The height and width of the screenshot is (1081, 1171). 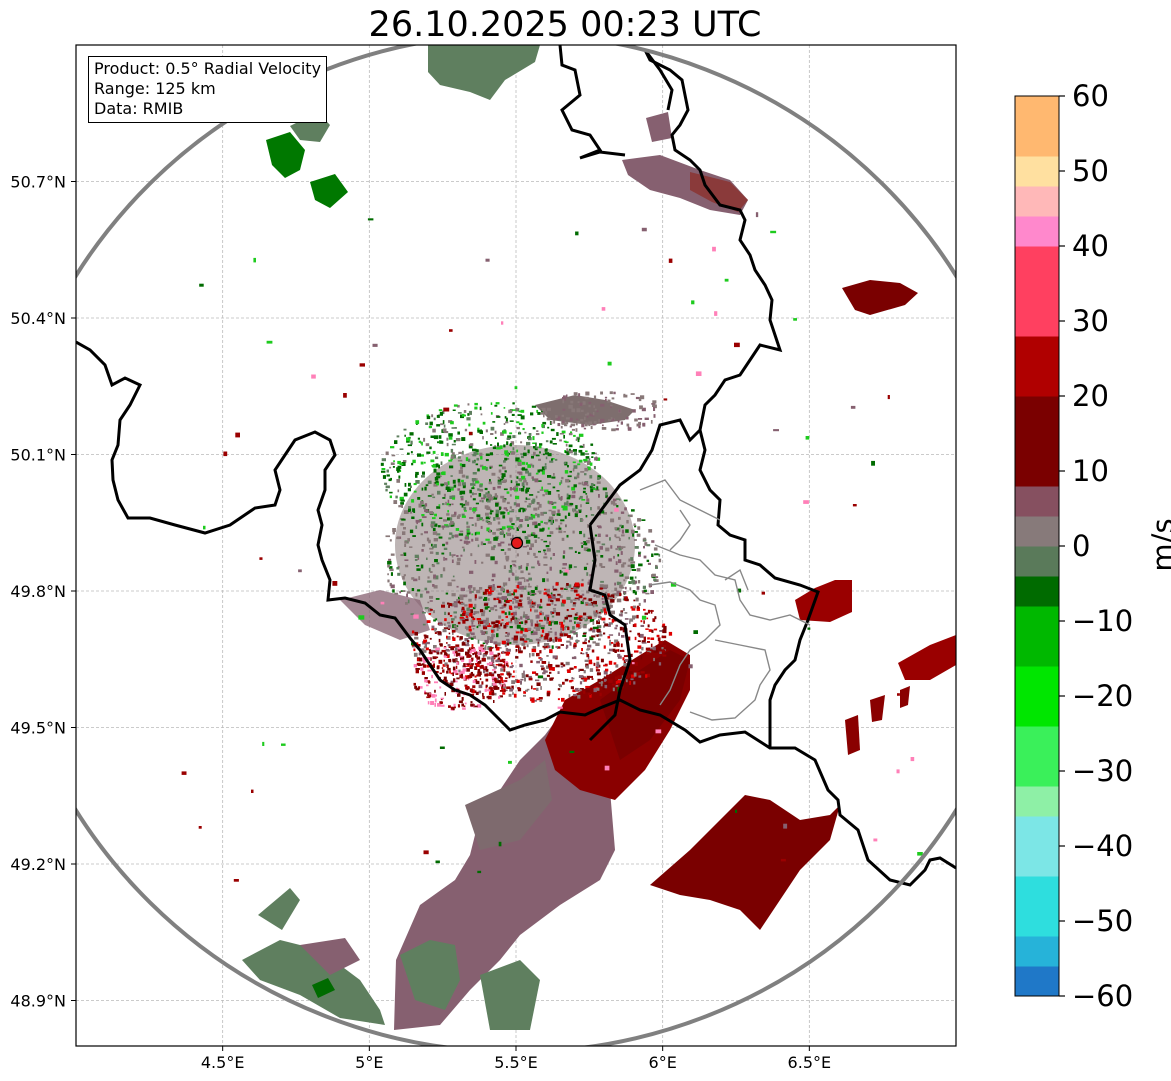 What do you see at coordinates (1037, 171) in the screenshot?
I see `colorbar-segment` at bounding box center [1037, 171].